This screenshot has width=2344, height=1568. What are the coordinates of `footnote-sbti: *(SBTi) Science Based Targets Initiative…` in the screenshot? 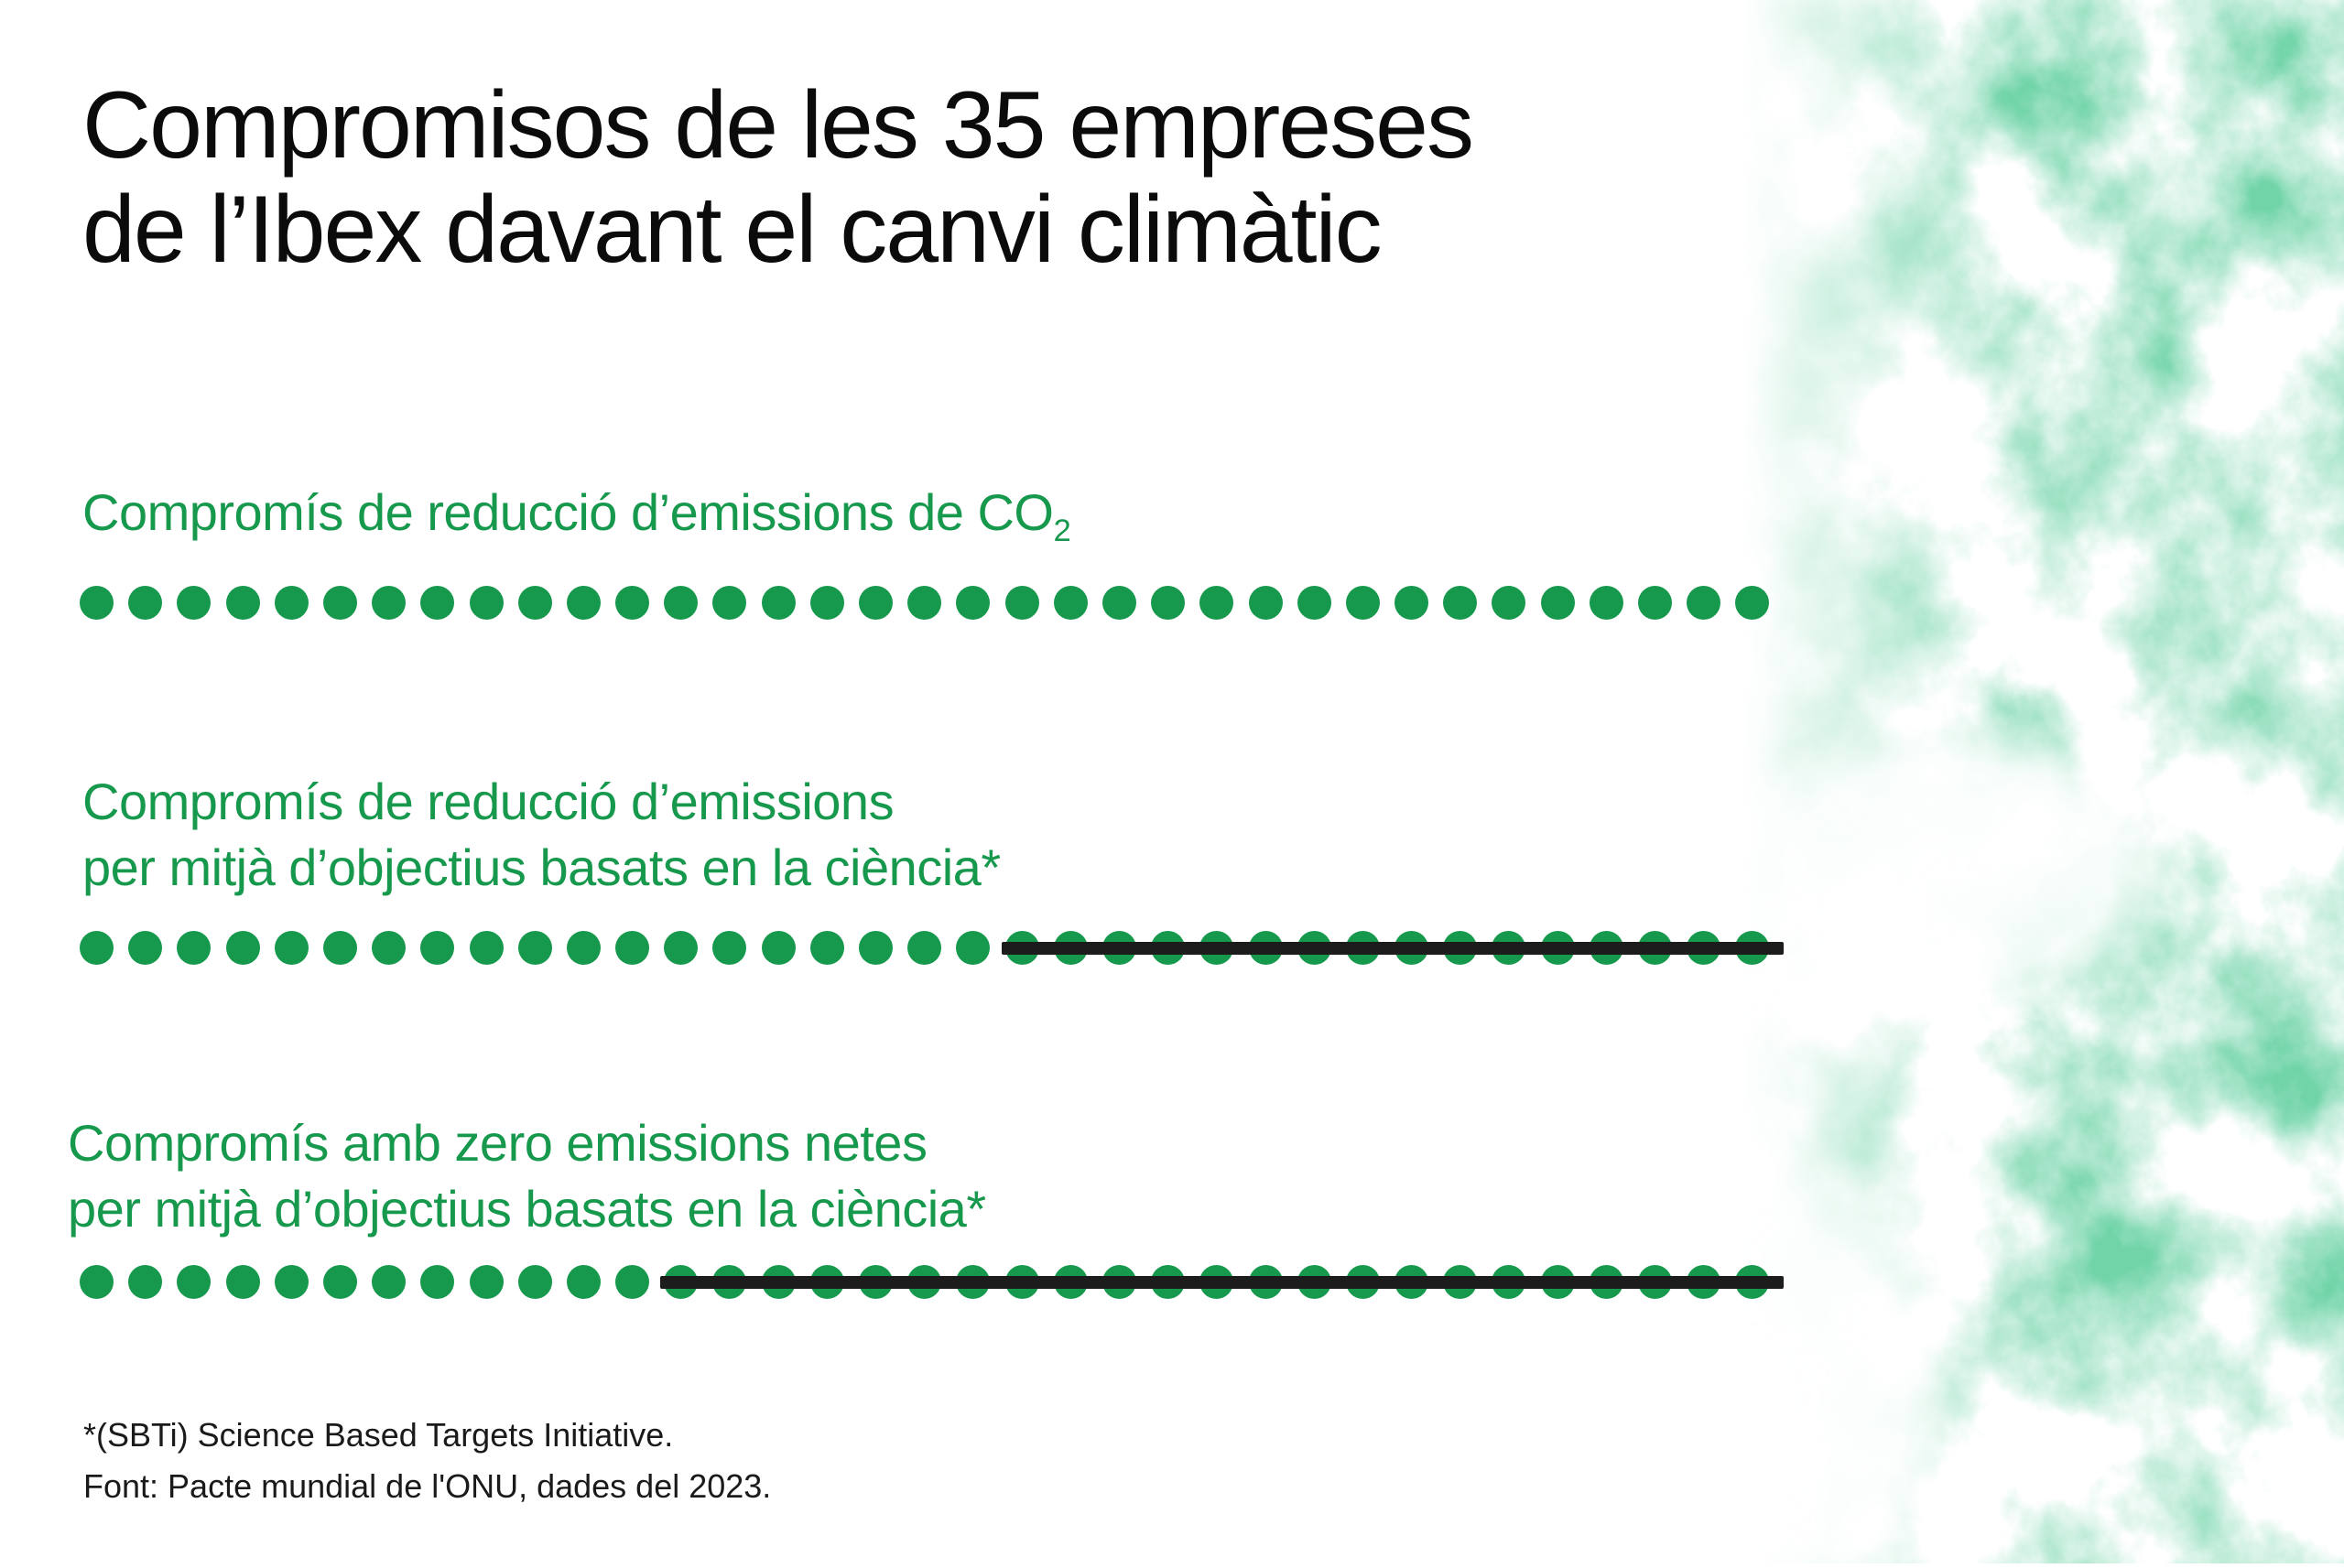 It's located at (378, 1435).